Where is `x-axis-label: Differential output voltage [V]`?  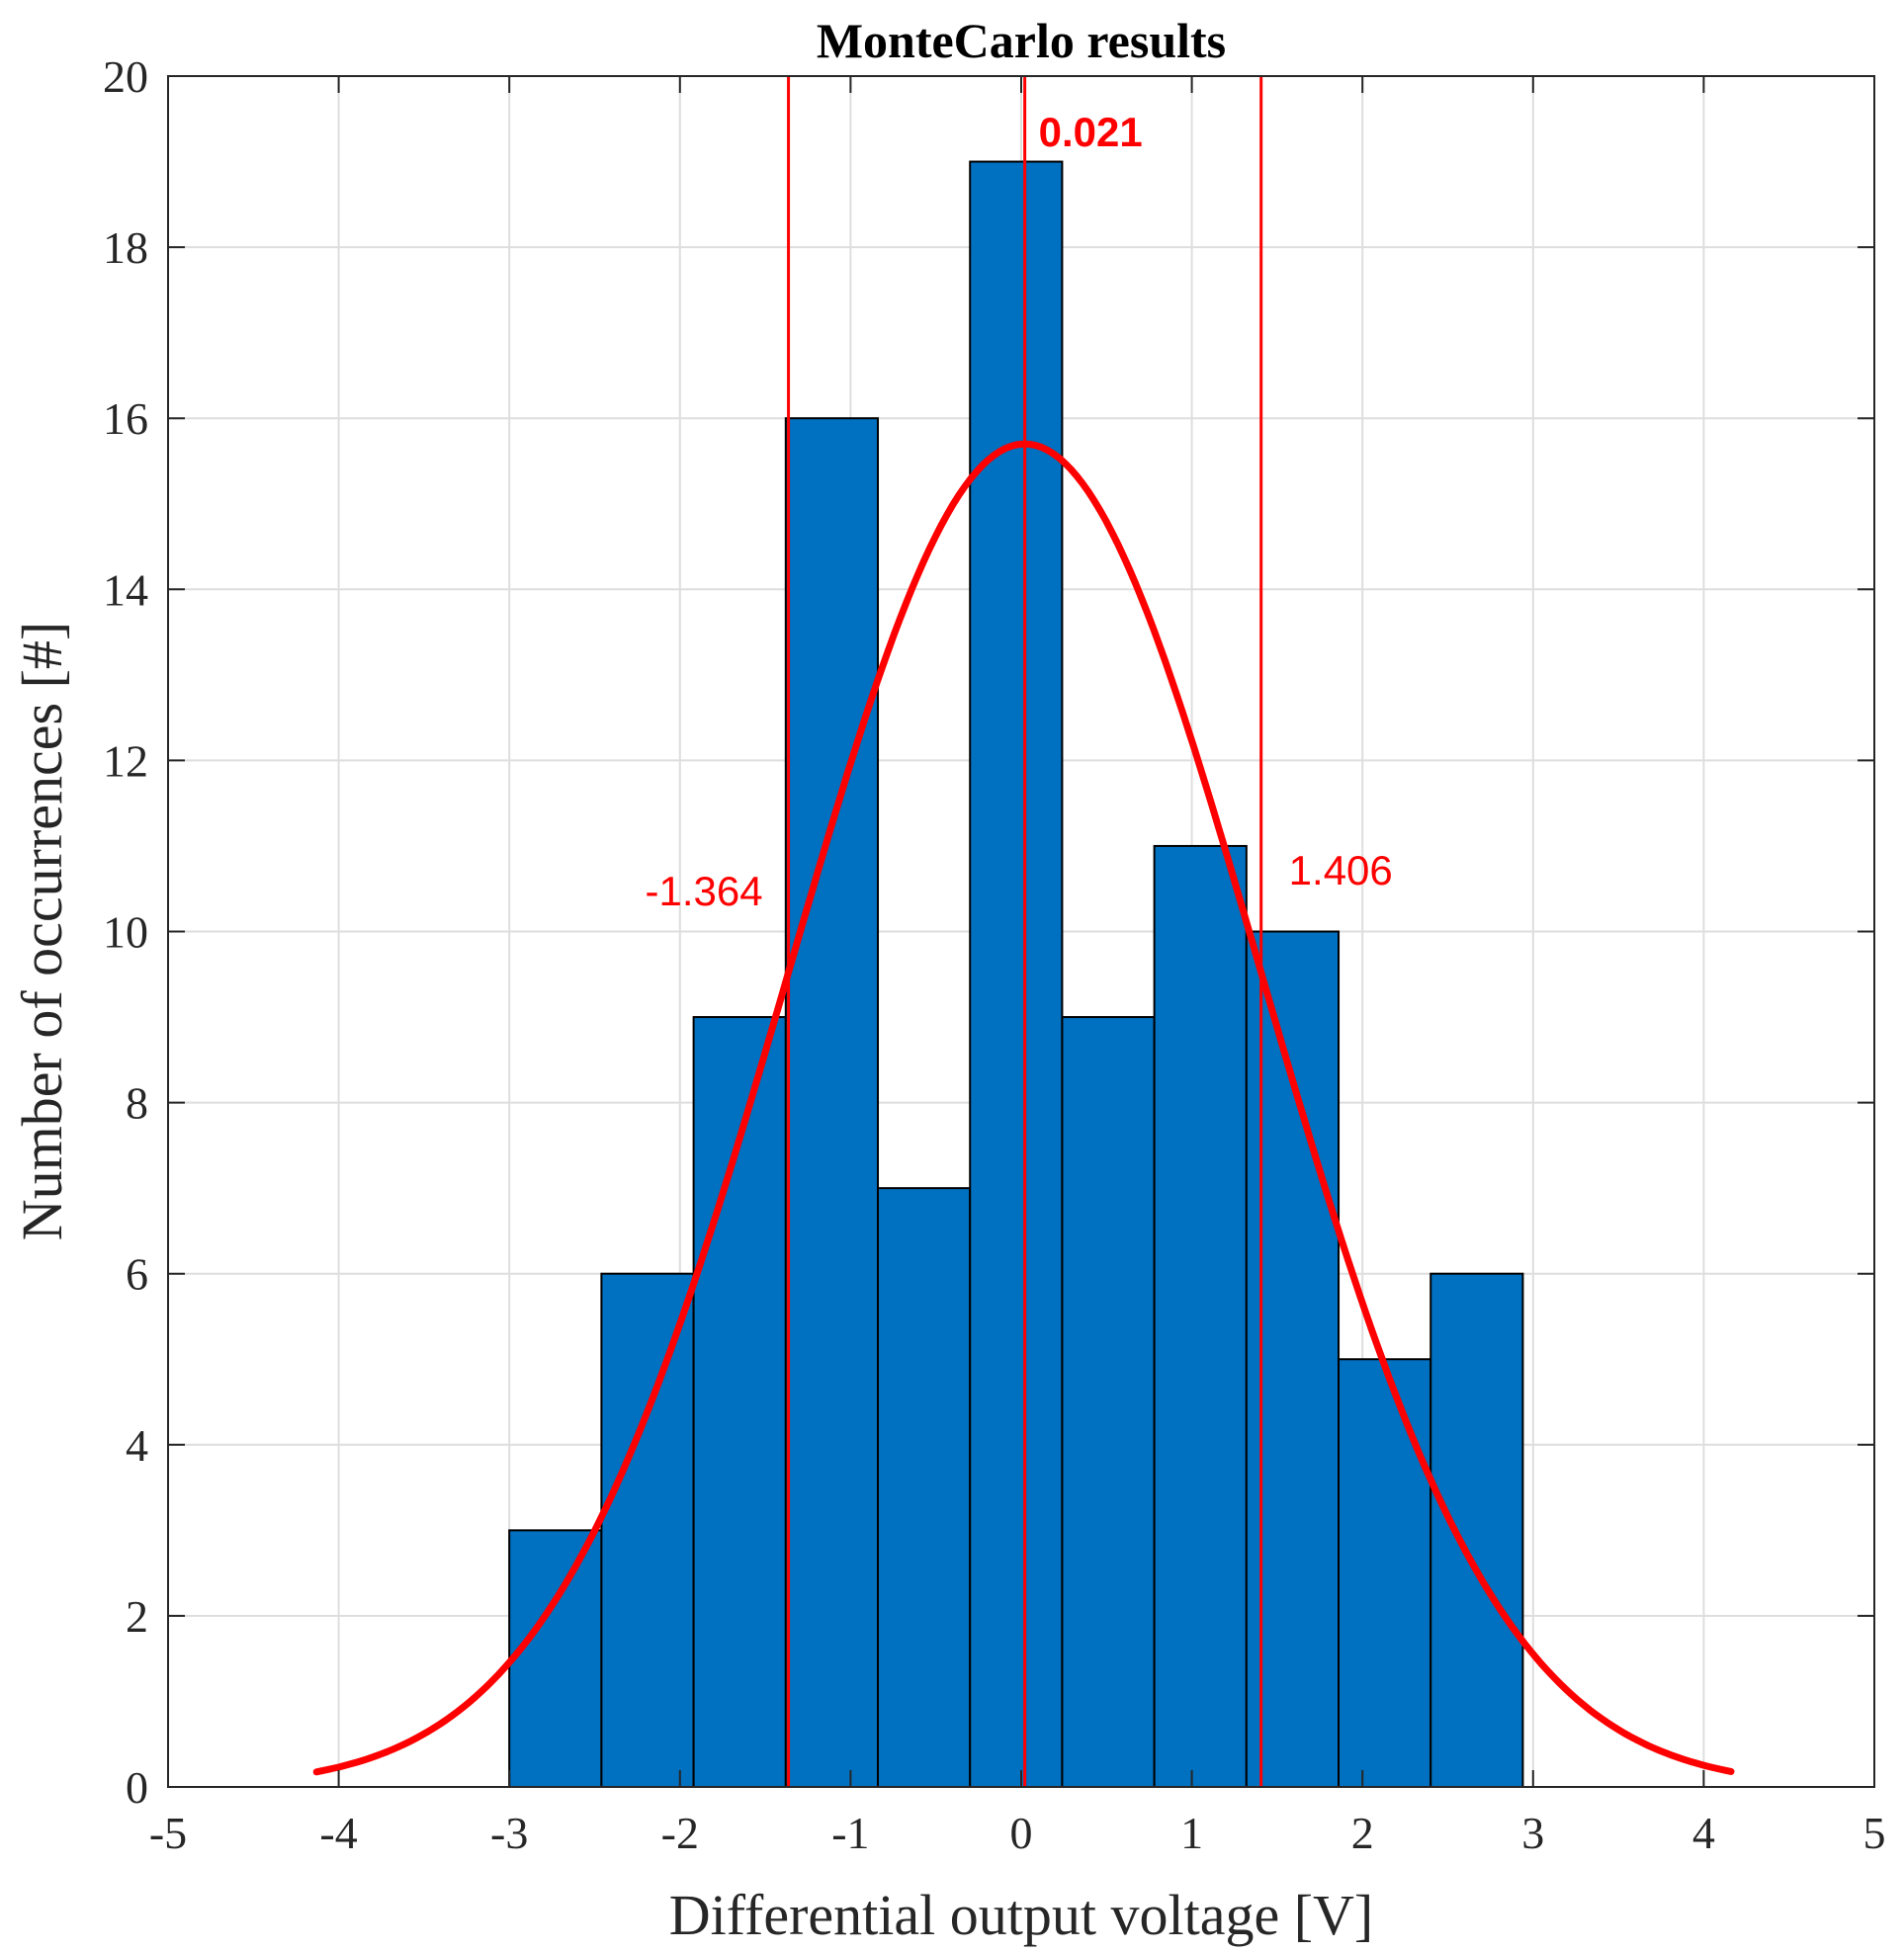 x-axis-label: Differential output voltage [V] is located at coordinates (1021, 1915).